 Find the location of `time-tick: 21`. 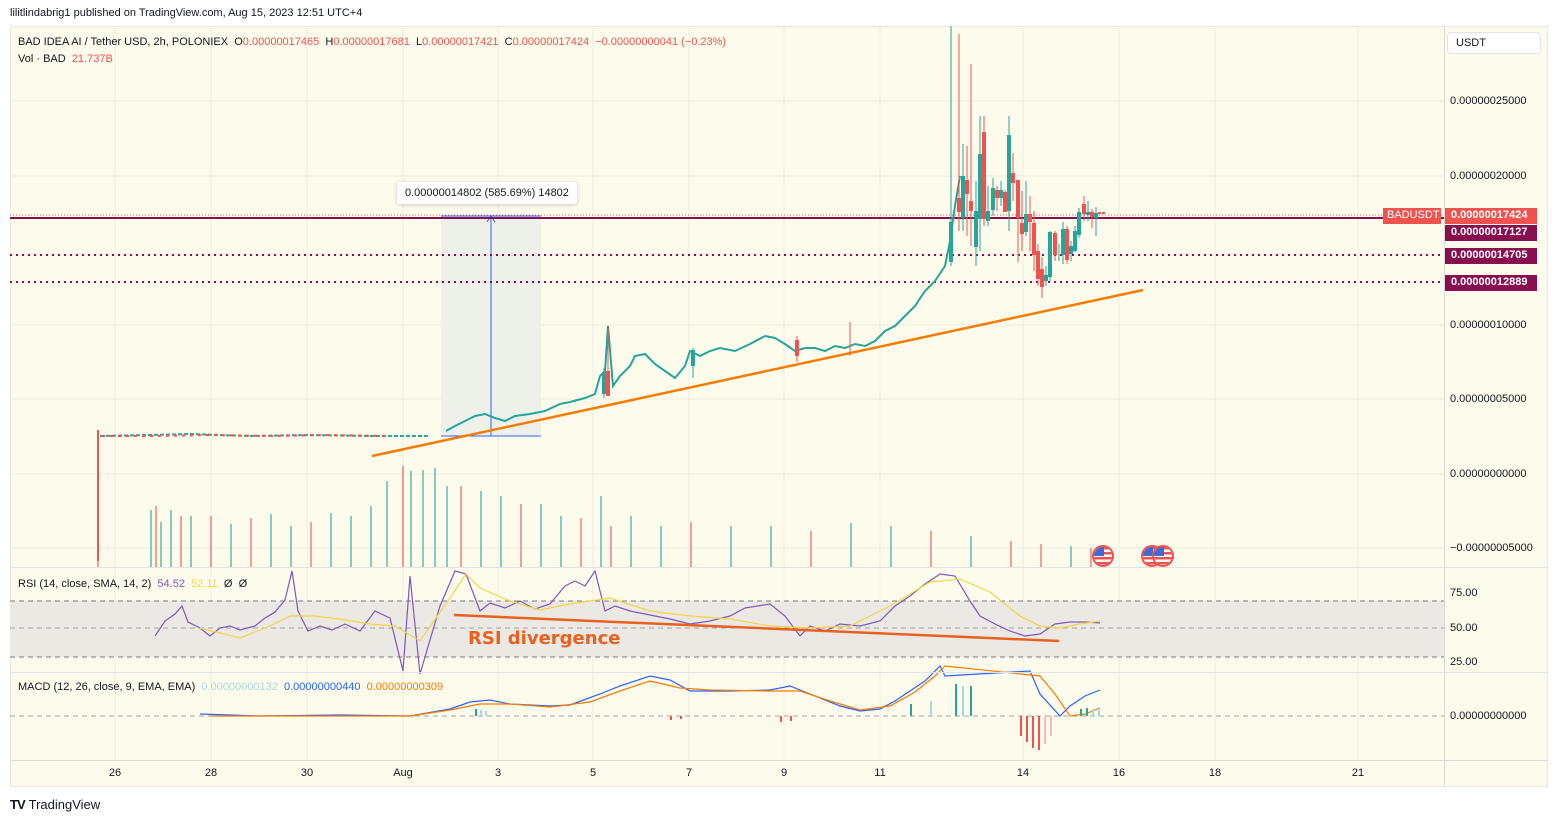

time-tick: 21 is located at coordinates (1358, 773).